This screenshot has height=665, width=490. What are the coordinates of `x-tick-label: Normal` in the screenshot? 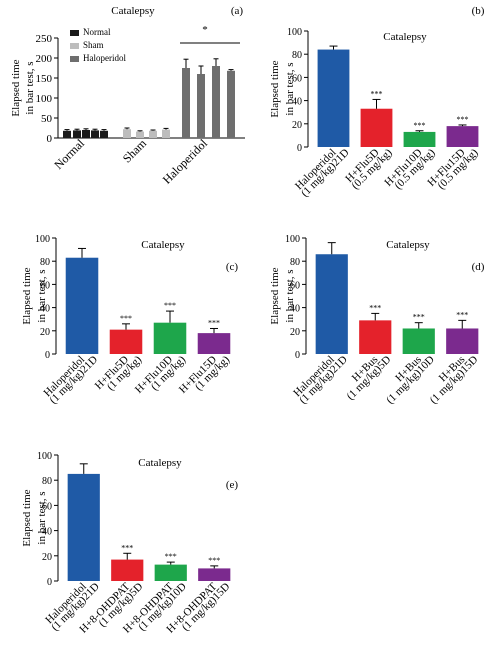 It's located at (69, 154).